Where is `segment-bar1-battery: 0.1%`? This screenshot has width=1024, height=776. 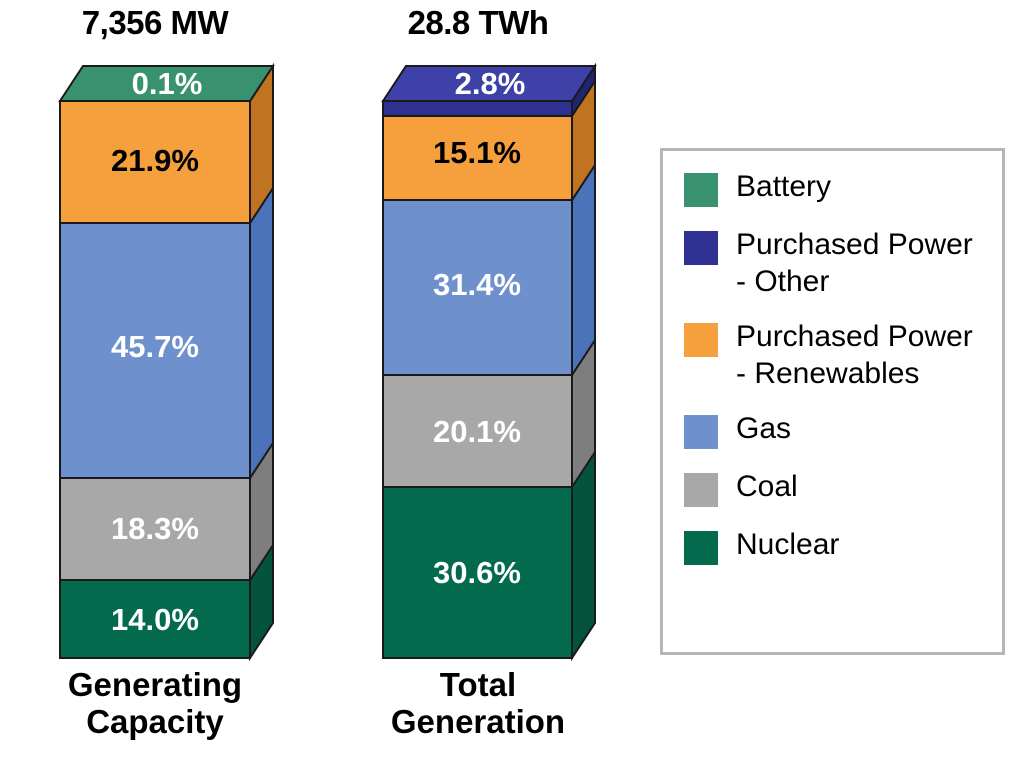 segment-bar1-battery: 0.1% is located at coordinates (166, 83).